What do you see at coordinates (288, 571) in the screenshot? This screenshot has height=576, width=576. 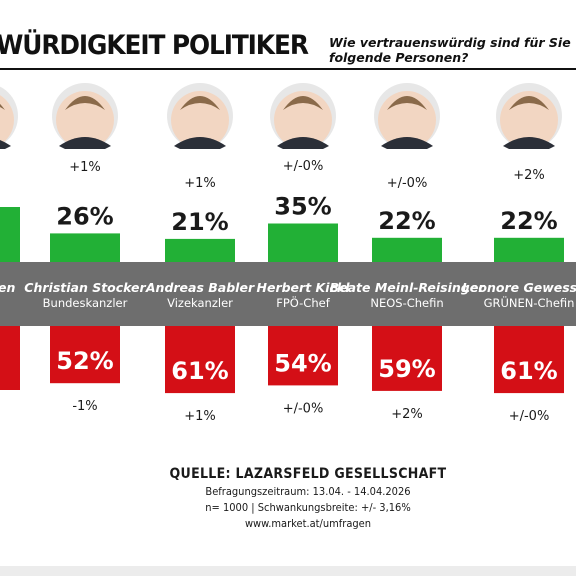 I see `bottom-strip` at bounding box center [288, 571].